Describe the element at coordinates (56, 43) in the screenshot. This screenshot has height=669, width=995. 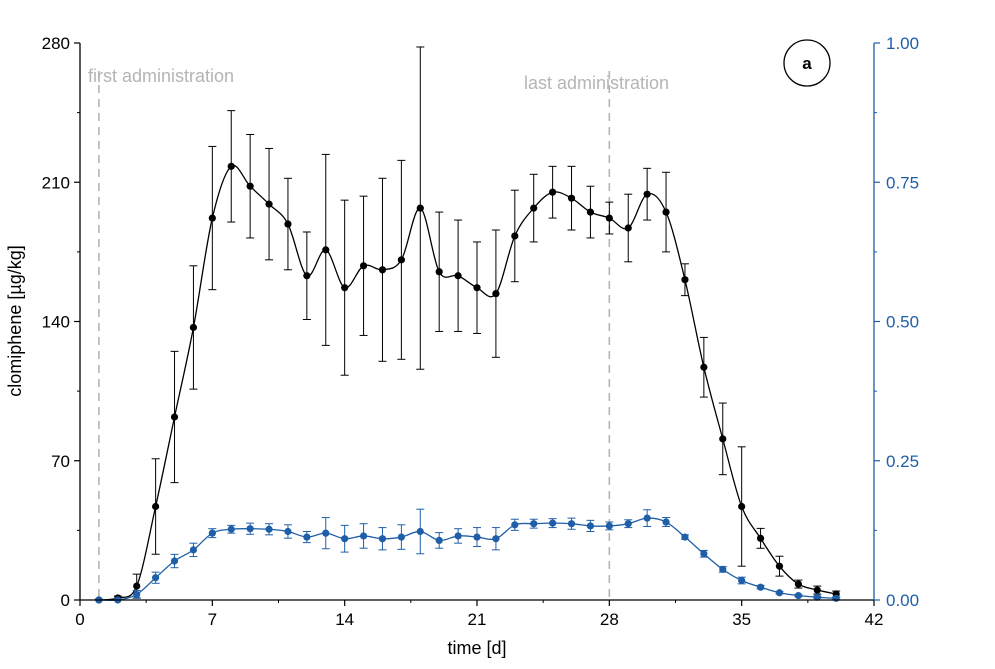
I see `y-tick-label: 280` at that location.